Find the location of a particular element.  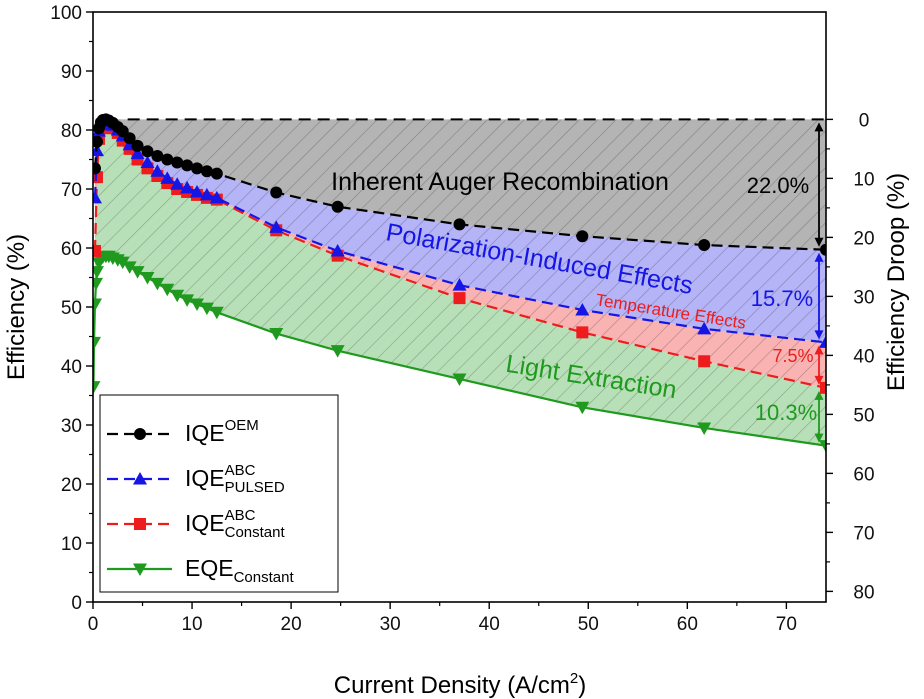

value-temperature: 7.5% is located at coordinates (792, 356).